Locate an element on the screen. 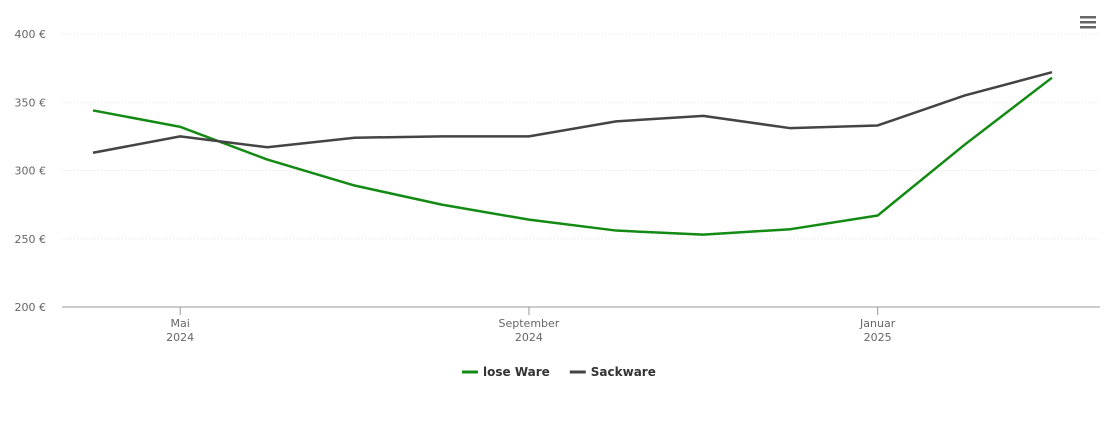 The width and height of the screenshot is (1110, 426). x-tick-label: September 2024 is located at coordinates (529, 330).